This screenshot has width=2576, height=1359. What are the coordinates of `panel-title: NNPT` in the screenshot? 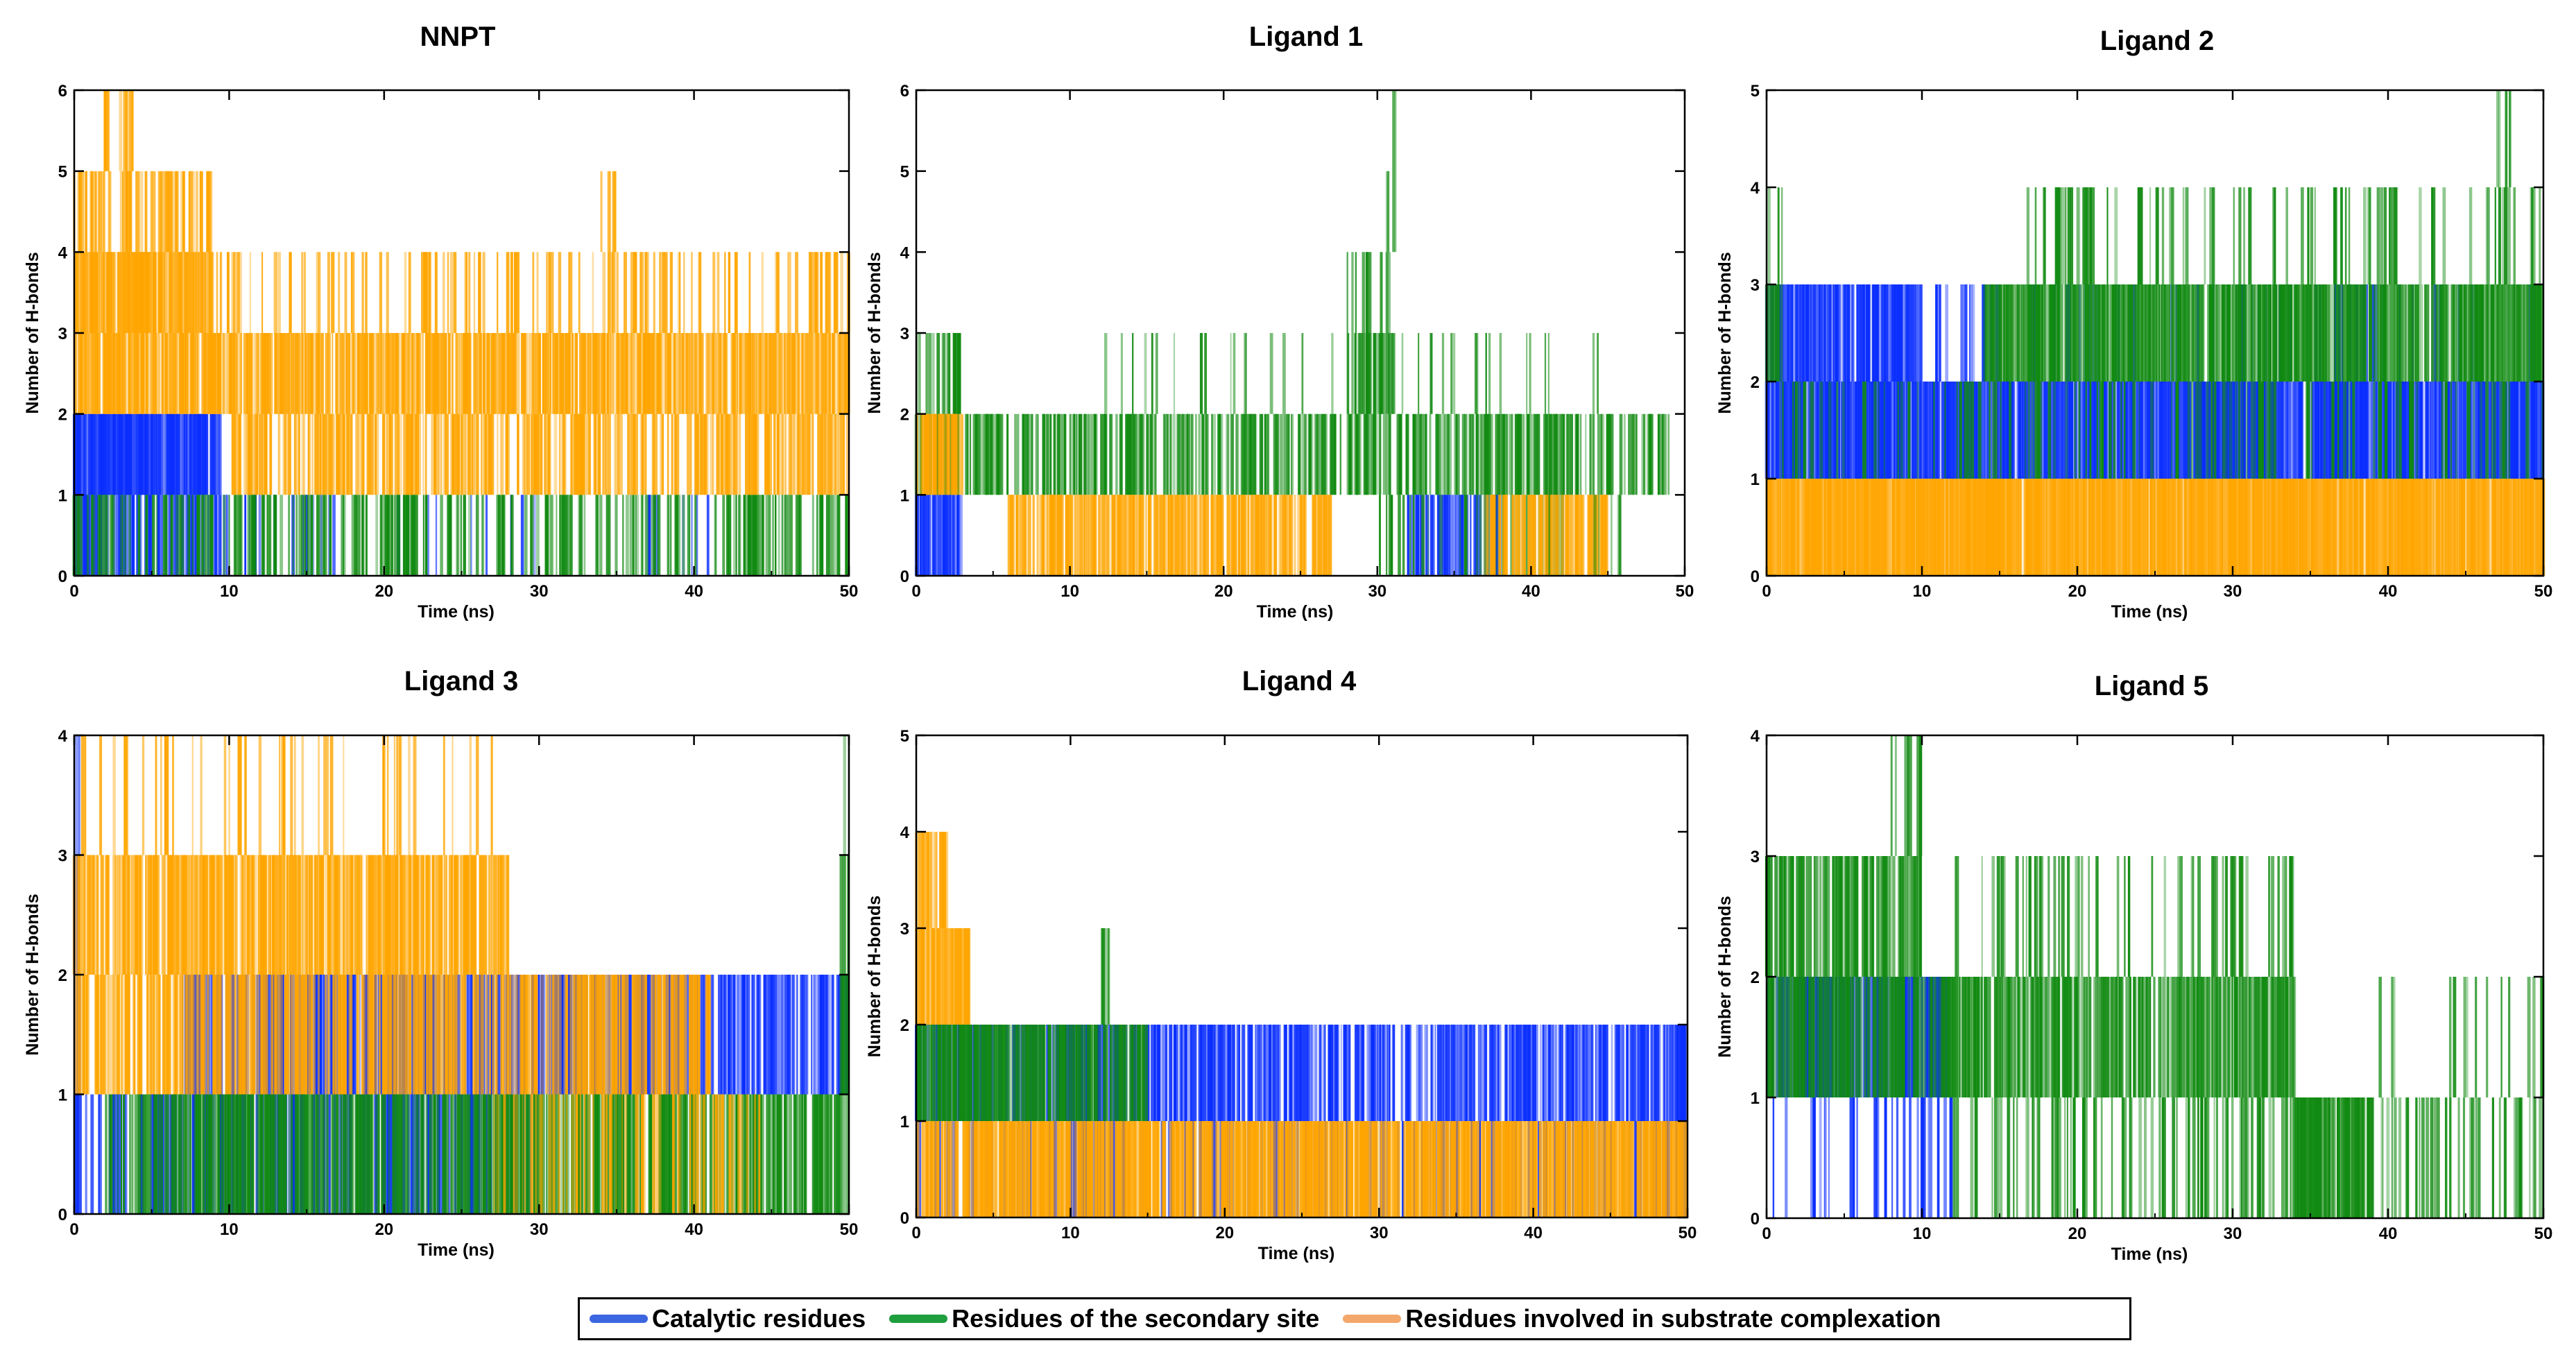 It's located at (458, 37).